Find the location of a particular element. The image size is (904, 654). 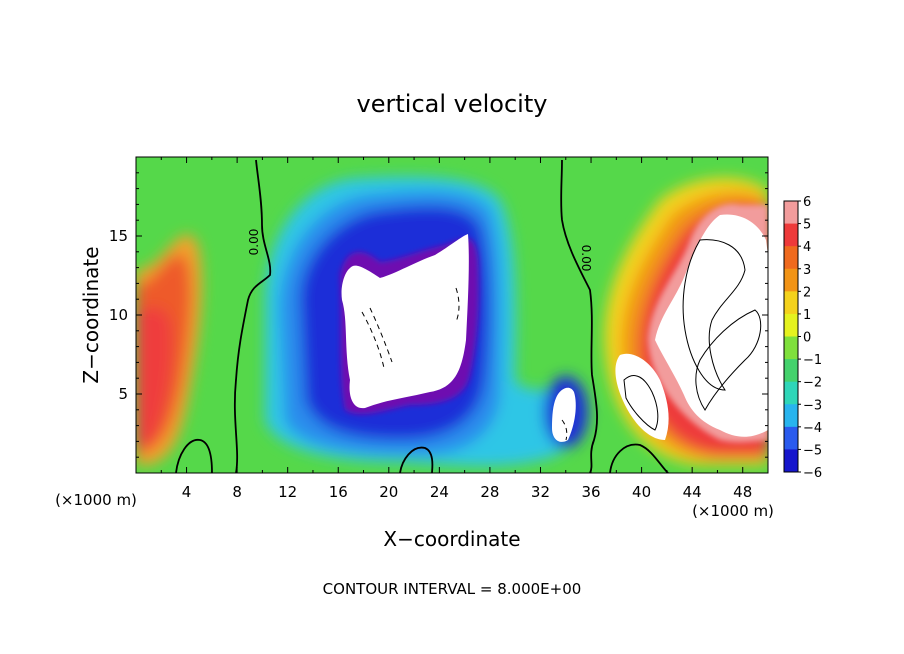

x-tick-label: 44 is located at coordinates (692, 492).